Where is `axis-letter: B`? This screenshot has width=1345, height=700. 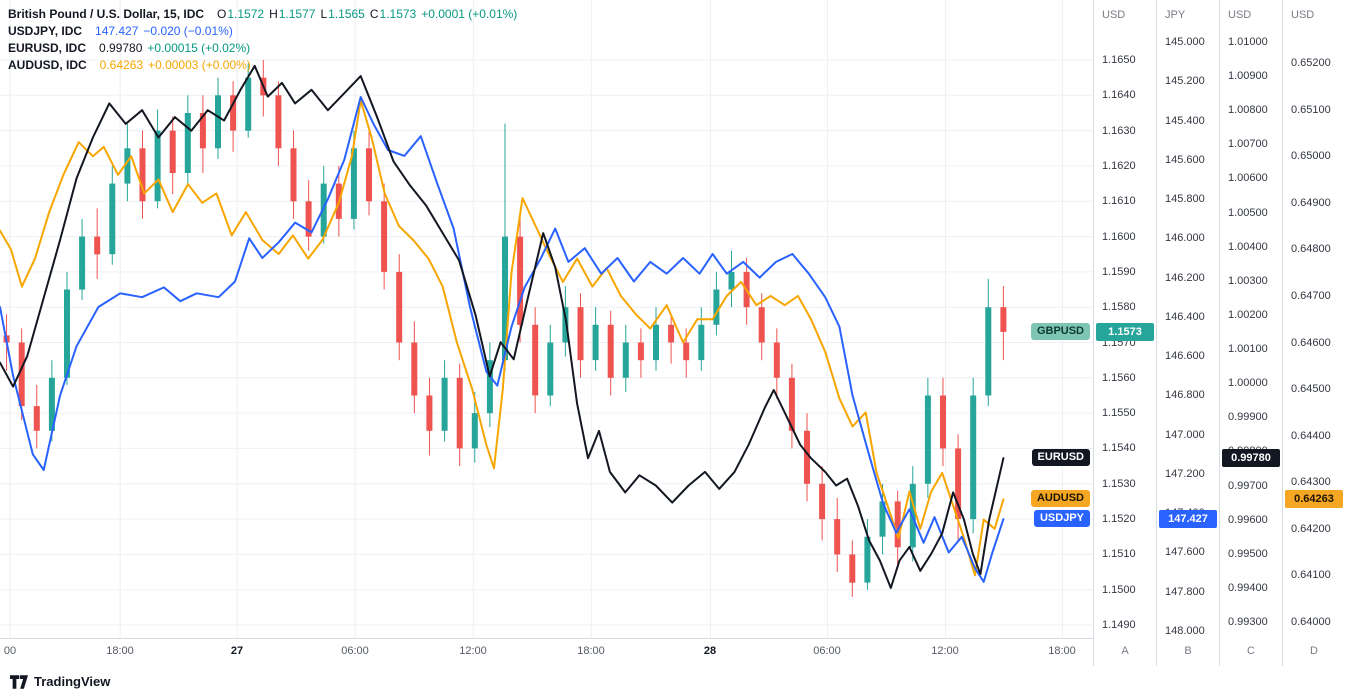 axis-letter: B is located at coordinates (1188, 651).